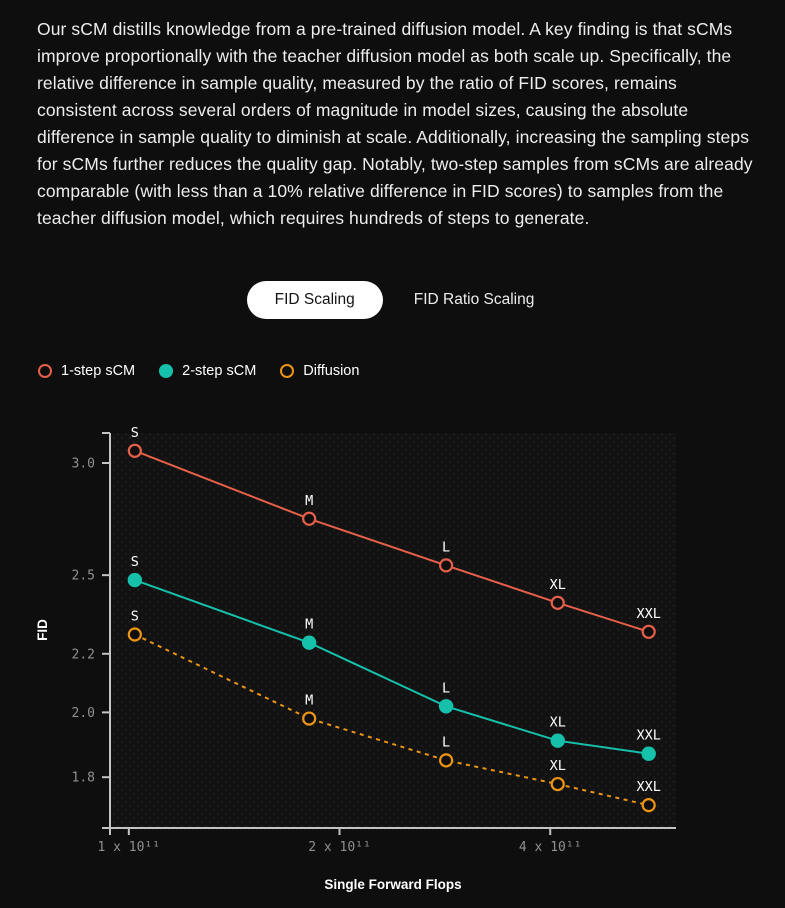 This screenshot has width=785, height=908. Describe the element at coordinates (83, 778) in the screenshot. I see `svg-text: 1.8` at that location.